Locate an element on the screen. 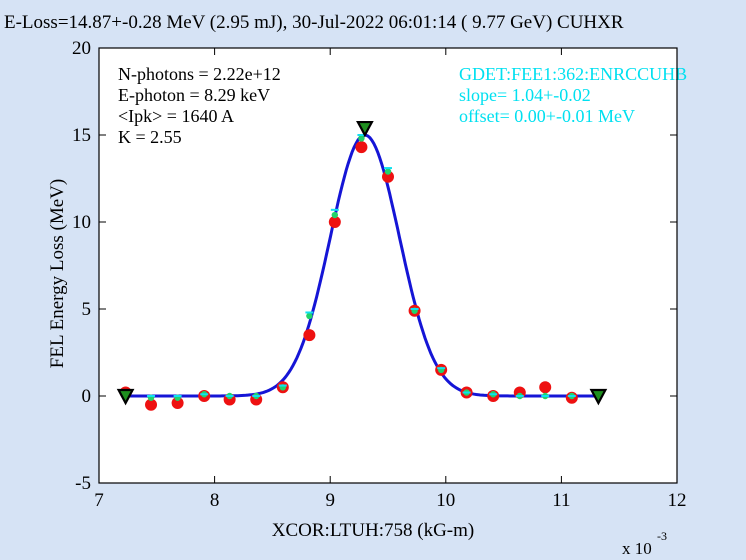  x-tick-label: 8 is located at coordinates (215, 500).